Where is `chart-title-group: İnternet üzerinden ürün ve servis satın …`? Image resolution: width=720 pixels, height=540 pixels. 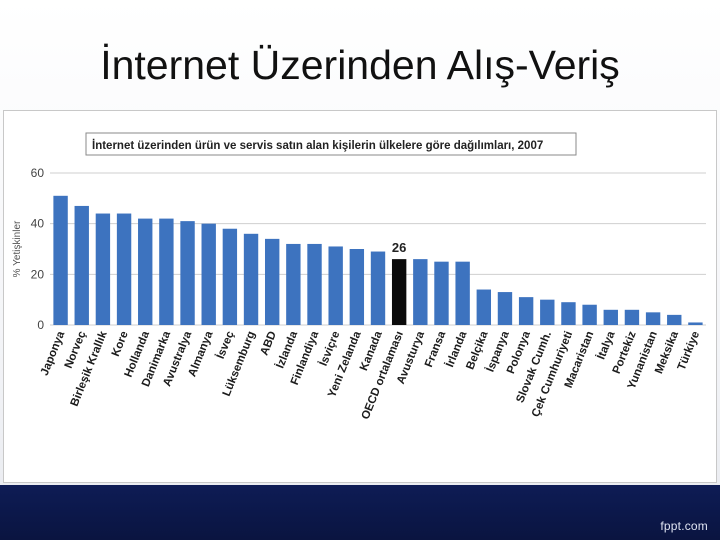
chart-title-group: İnternet üzerinden ürün ve servis satın … is located at coordinates (331, 144).